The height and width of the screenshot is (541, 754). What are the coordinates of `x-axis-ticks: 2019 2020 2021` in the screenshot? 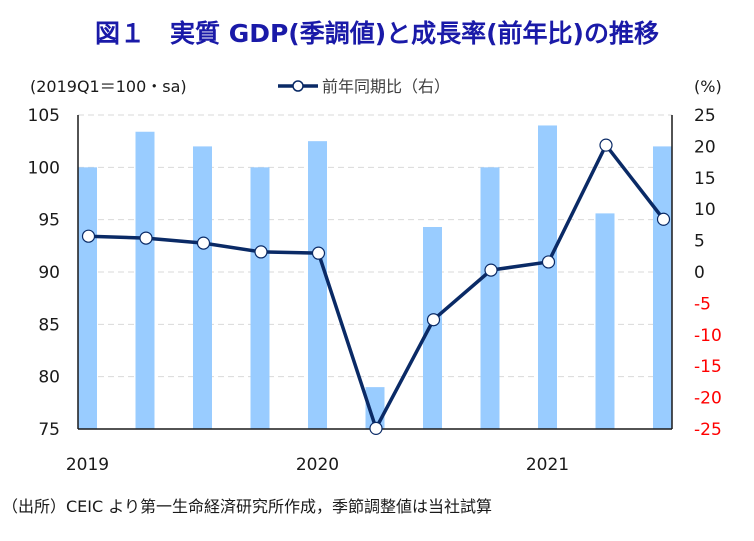 It's located at (317, 465).